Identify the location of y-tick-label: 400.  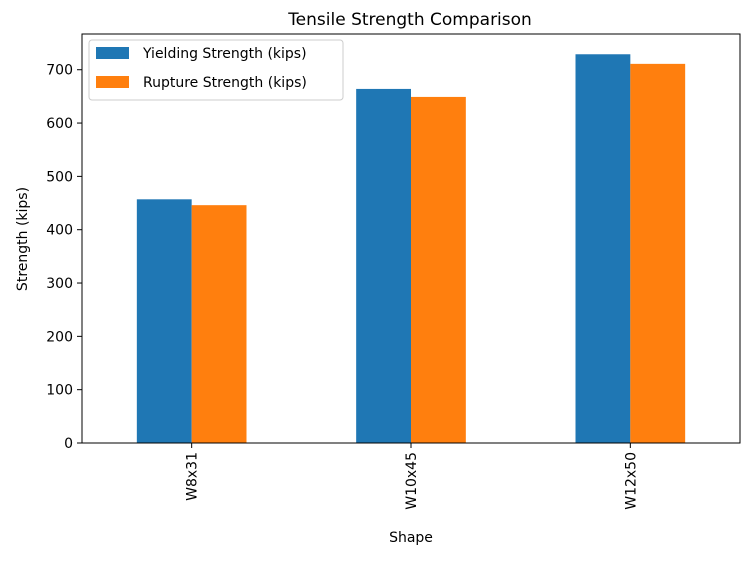
(59, 231).